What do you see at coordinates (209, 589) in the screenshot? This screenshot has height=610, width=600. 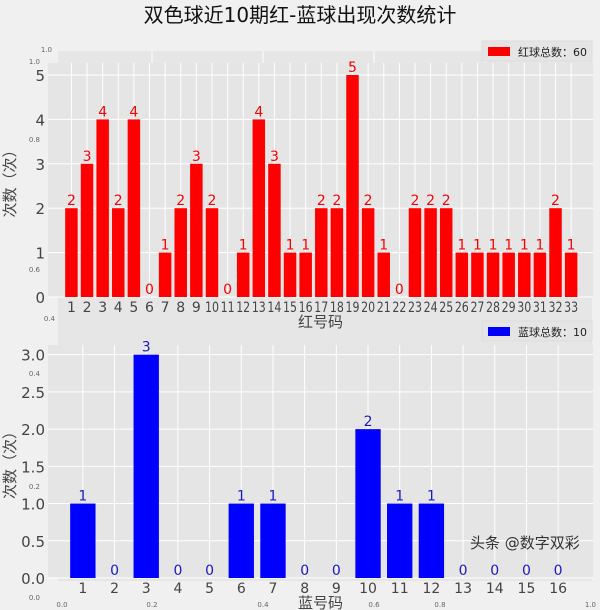 I see `x-tick-label: 5` at bounding box center [209, 589].